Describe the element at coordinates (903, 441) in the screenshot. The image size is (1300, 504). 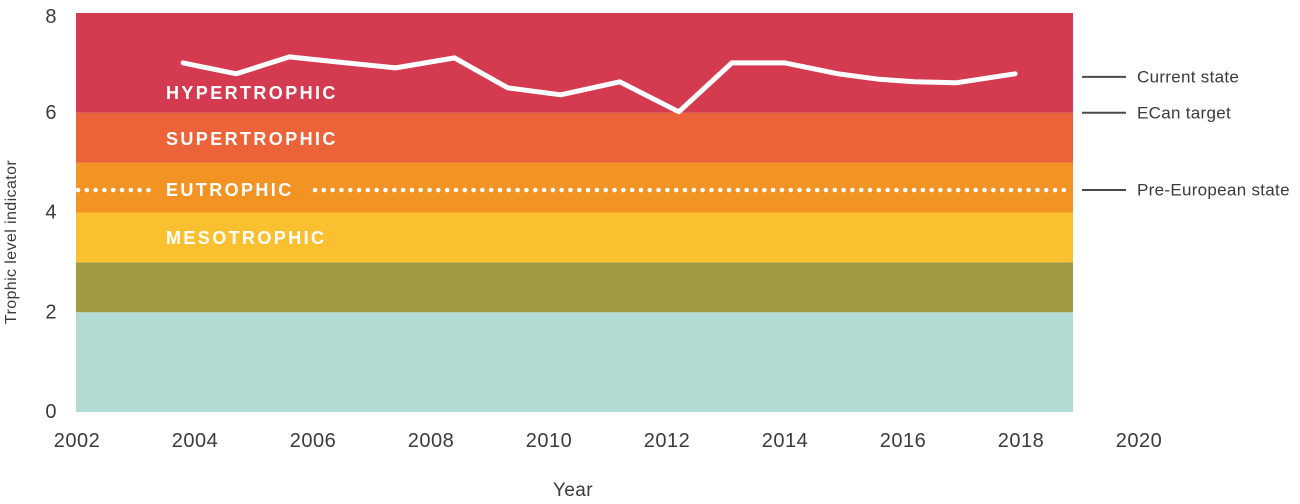
I see `x-tick-2016: 2016` at that location.